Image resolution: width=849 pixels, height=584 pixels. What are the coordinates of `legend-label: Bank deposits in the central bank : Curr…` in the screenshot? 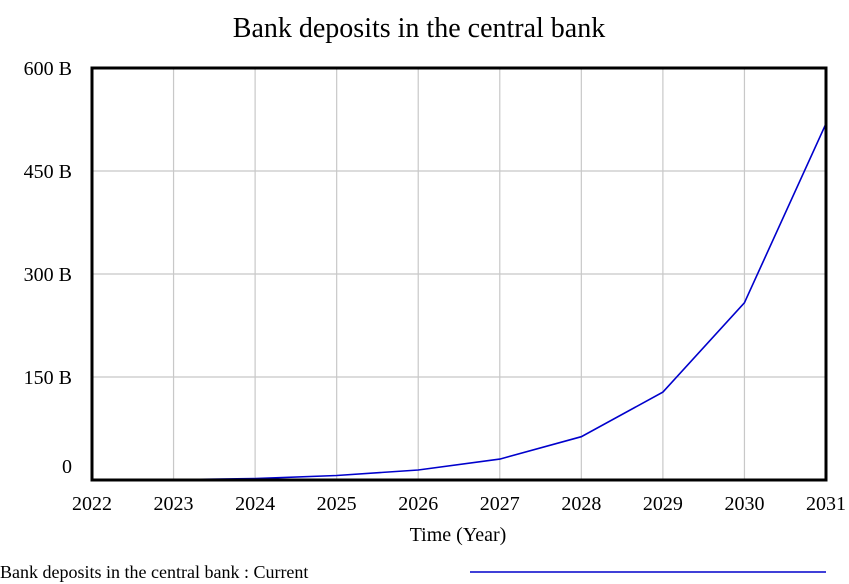 It's located at (154, 572).